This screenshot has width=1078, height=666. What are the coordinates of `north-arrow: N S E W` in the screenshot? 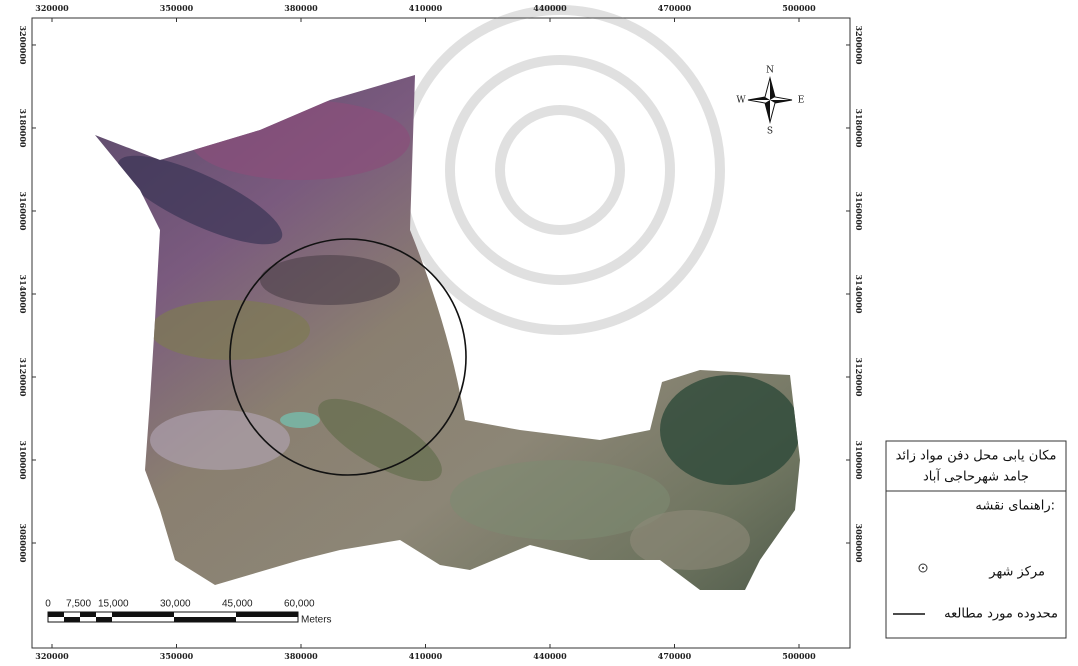 It's located at (770, 101).